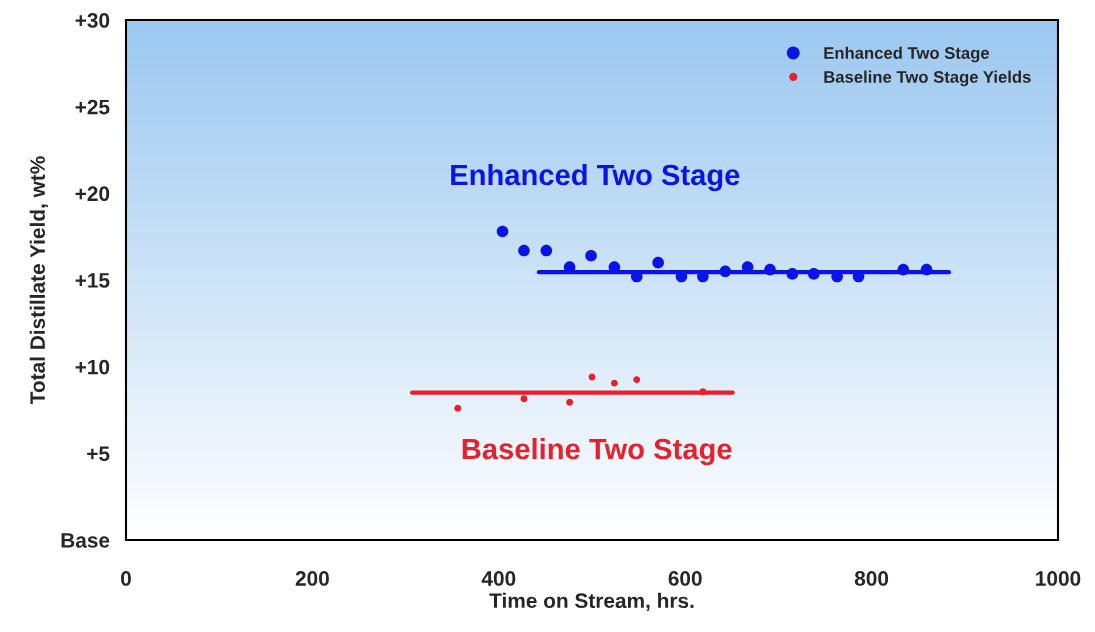 Image resolution: width=1095 pixels, height=632 pixels. What do you see at coordinates (871, 578) in the screenshot?
I see `x-tick-label: 800` at bounding box center [871, 578].